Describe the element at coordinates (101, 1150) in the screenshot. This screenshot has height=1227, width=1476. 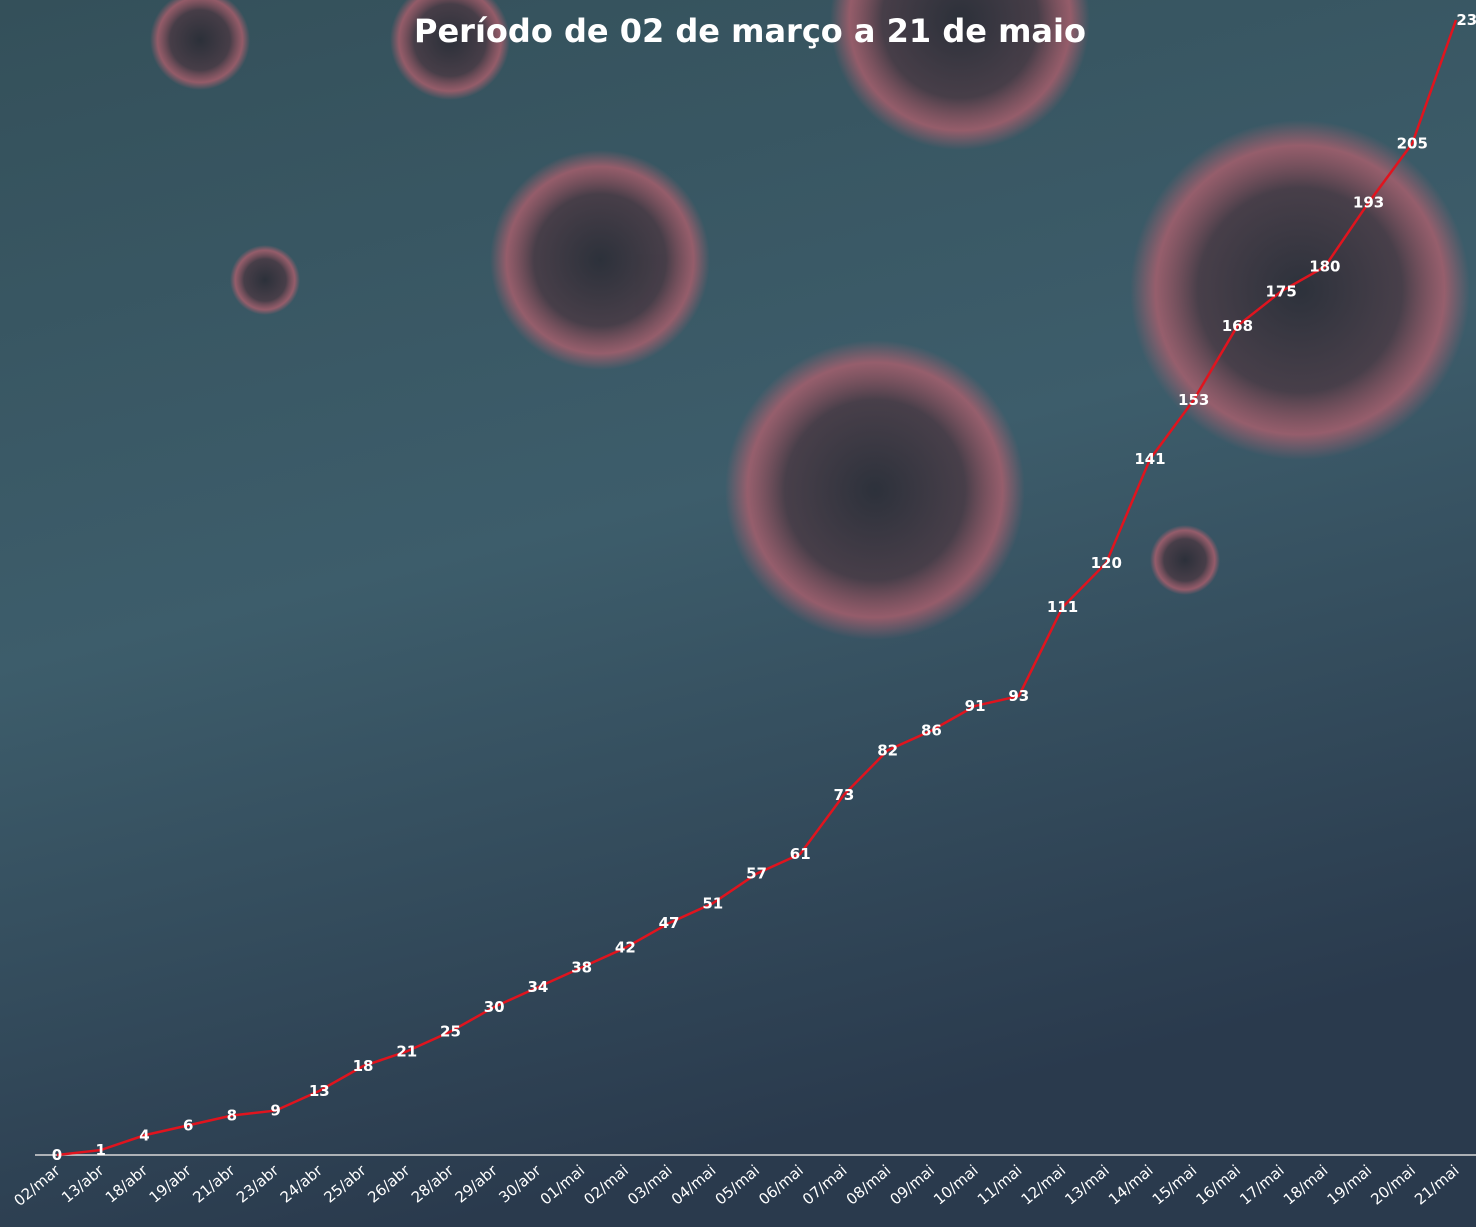
I see `data-label: 1` at that location.